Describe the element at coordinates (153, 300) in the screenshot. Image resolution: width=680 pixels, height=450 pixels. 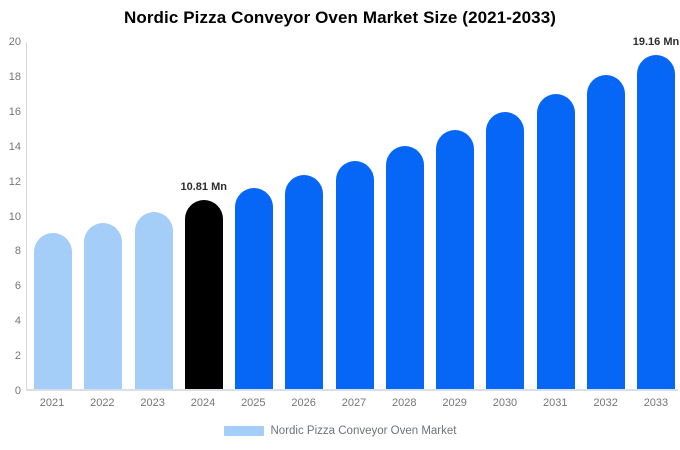
I see `bar-2023` at that location.